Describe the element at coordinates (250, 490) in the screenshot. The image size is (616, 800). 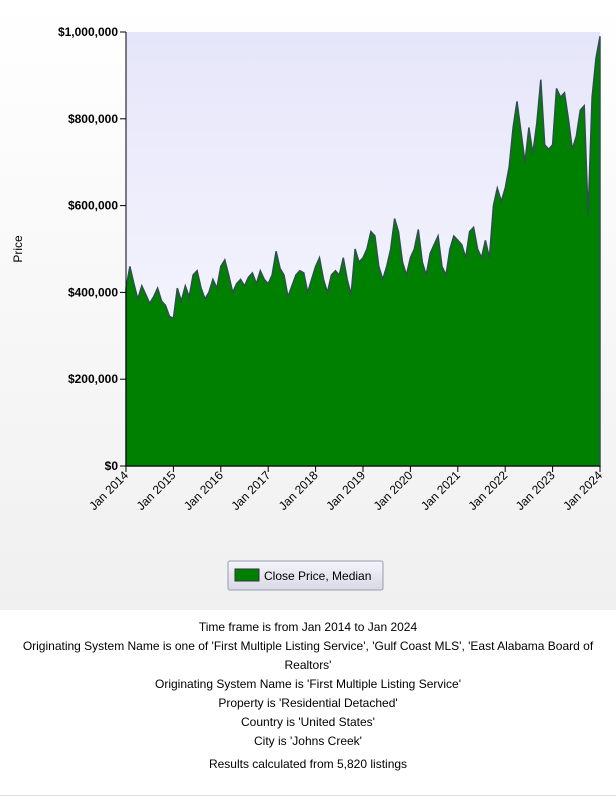
I see `x-tick-label: Jan 2017` at that location.